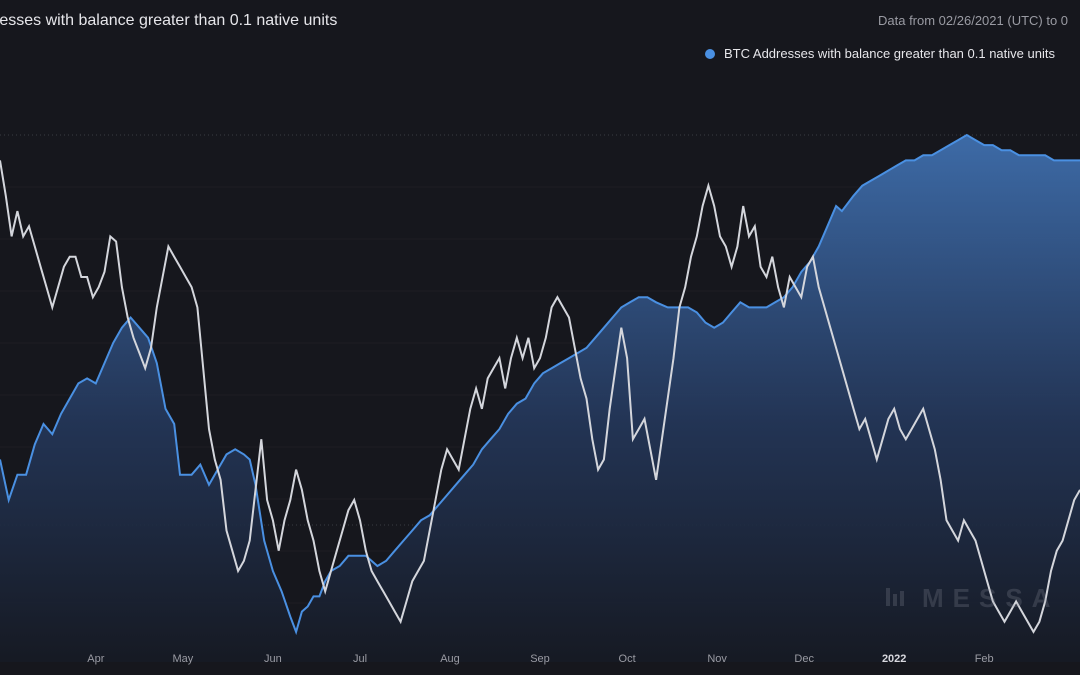 This screenshot has height=675, width=1080. Describe the element at coordinates (804, 659) in the screenshot. I see `x-tick-label: Dec` at that location.